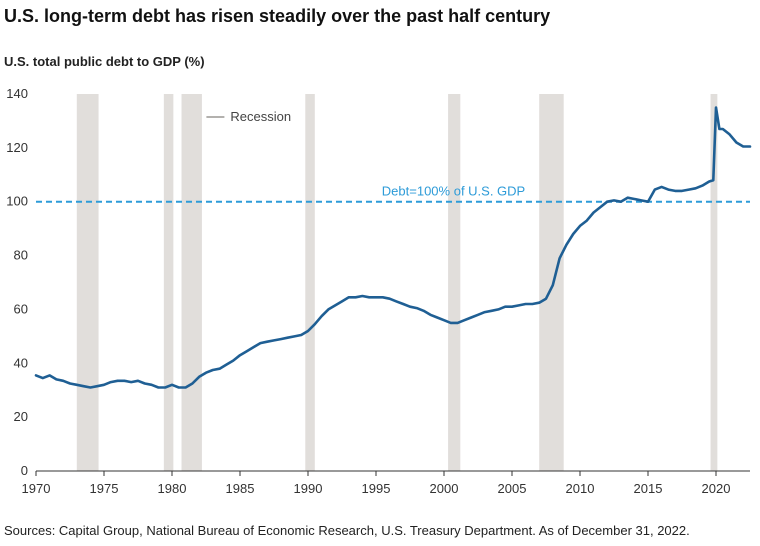 Image resolution: width=760 pixels, height=546 pixels. What do you see at coordinates (21, 416) in the screenshot?
I see `y-tick-label-1: 20` at bounding box center [21, 416].